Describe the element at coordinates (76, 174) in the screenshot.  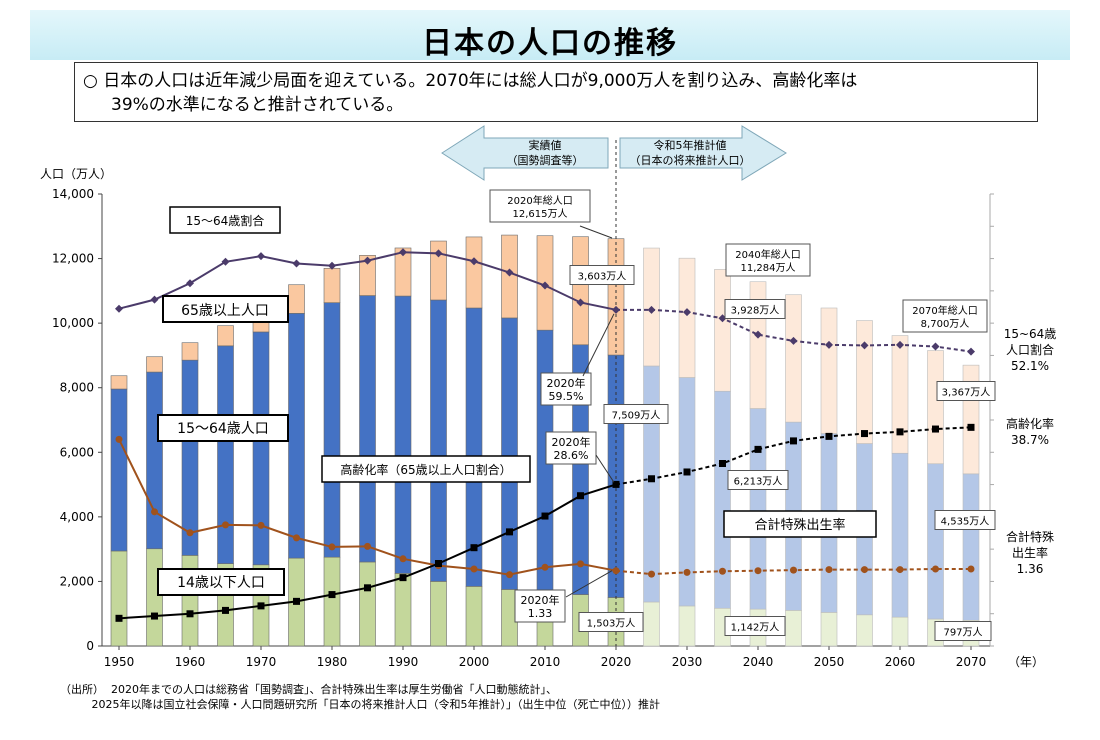
I see `y-axis-title: 人口（万人）` at that location.